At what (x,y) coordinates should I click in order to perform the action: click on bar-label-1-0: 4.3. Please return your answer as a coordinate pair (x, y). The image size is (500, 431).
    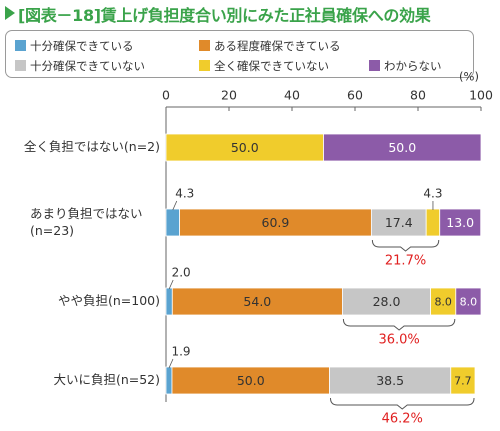
    Looking at the image, I should click on (184, 194).